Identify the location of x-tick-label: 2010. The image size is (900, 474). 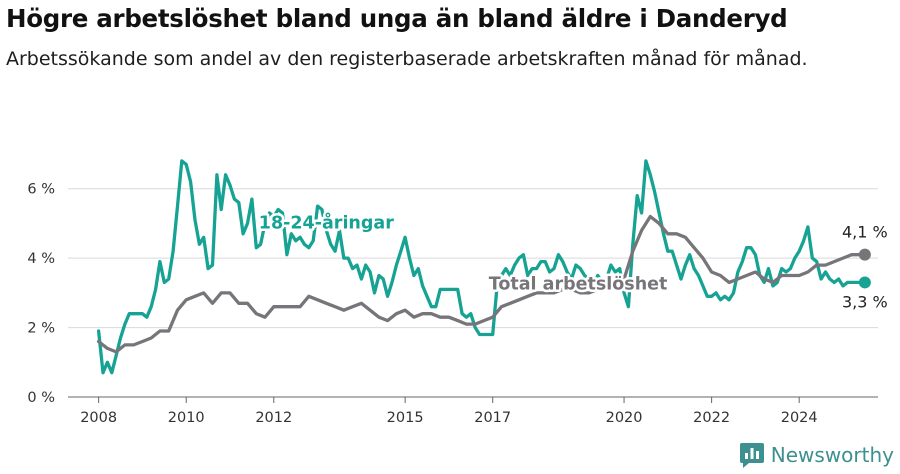
(186, 418).